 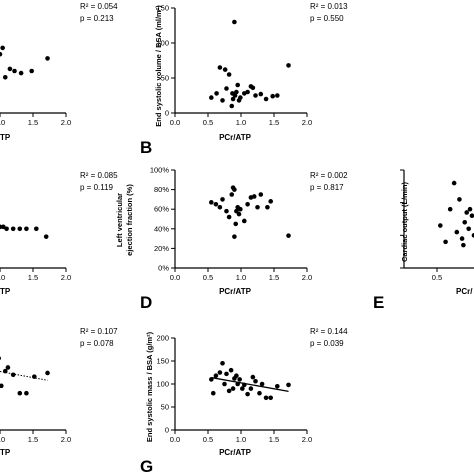 I want to click on panel-b-ylabel: End systolic volume / BSA (ml/m²), so click(x=158, y=66).